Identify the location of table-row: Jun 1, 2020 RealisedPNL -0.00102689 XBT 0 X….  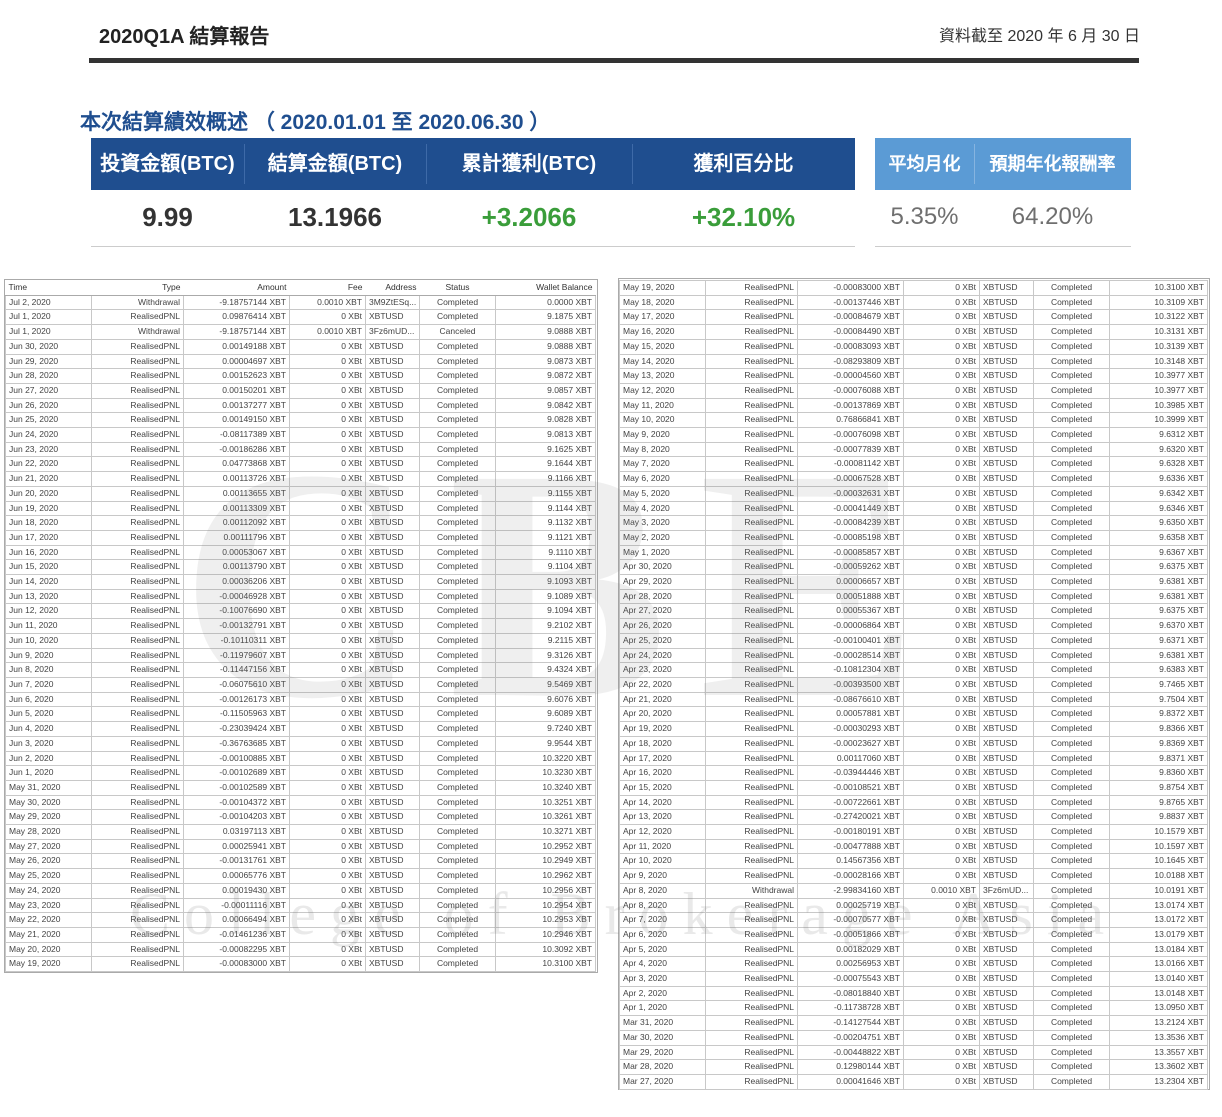
(300, 773).